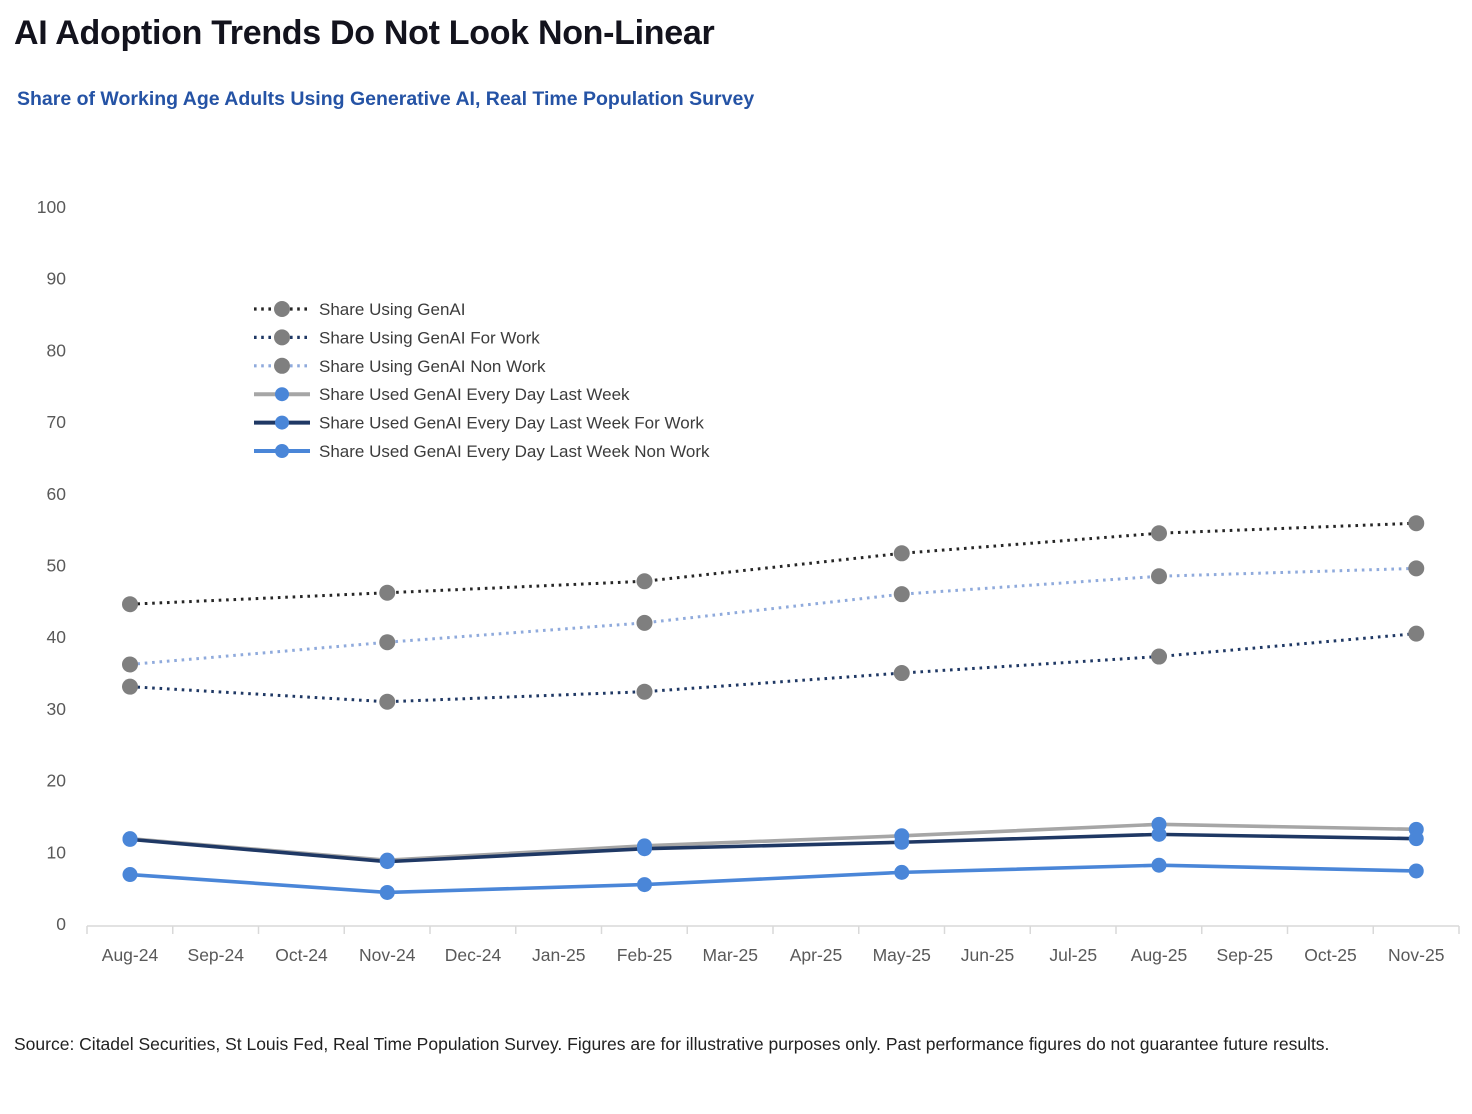 The height and width of the screenshot is (1114, 1472). I want to click on x-axis-tick-label: Oct-25, so click(1330, 955).